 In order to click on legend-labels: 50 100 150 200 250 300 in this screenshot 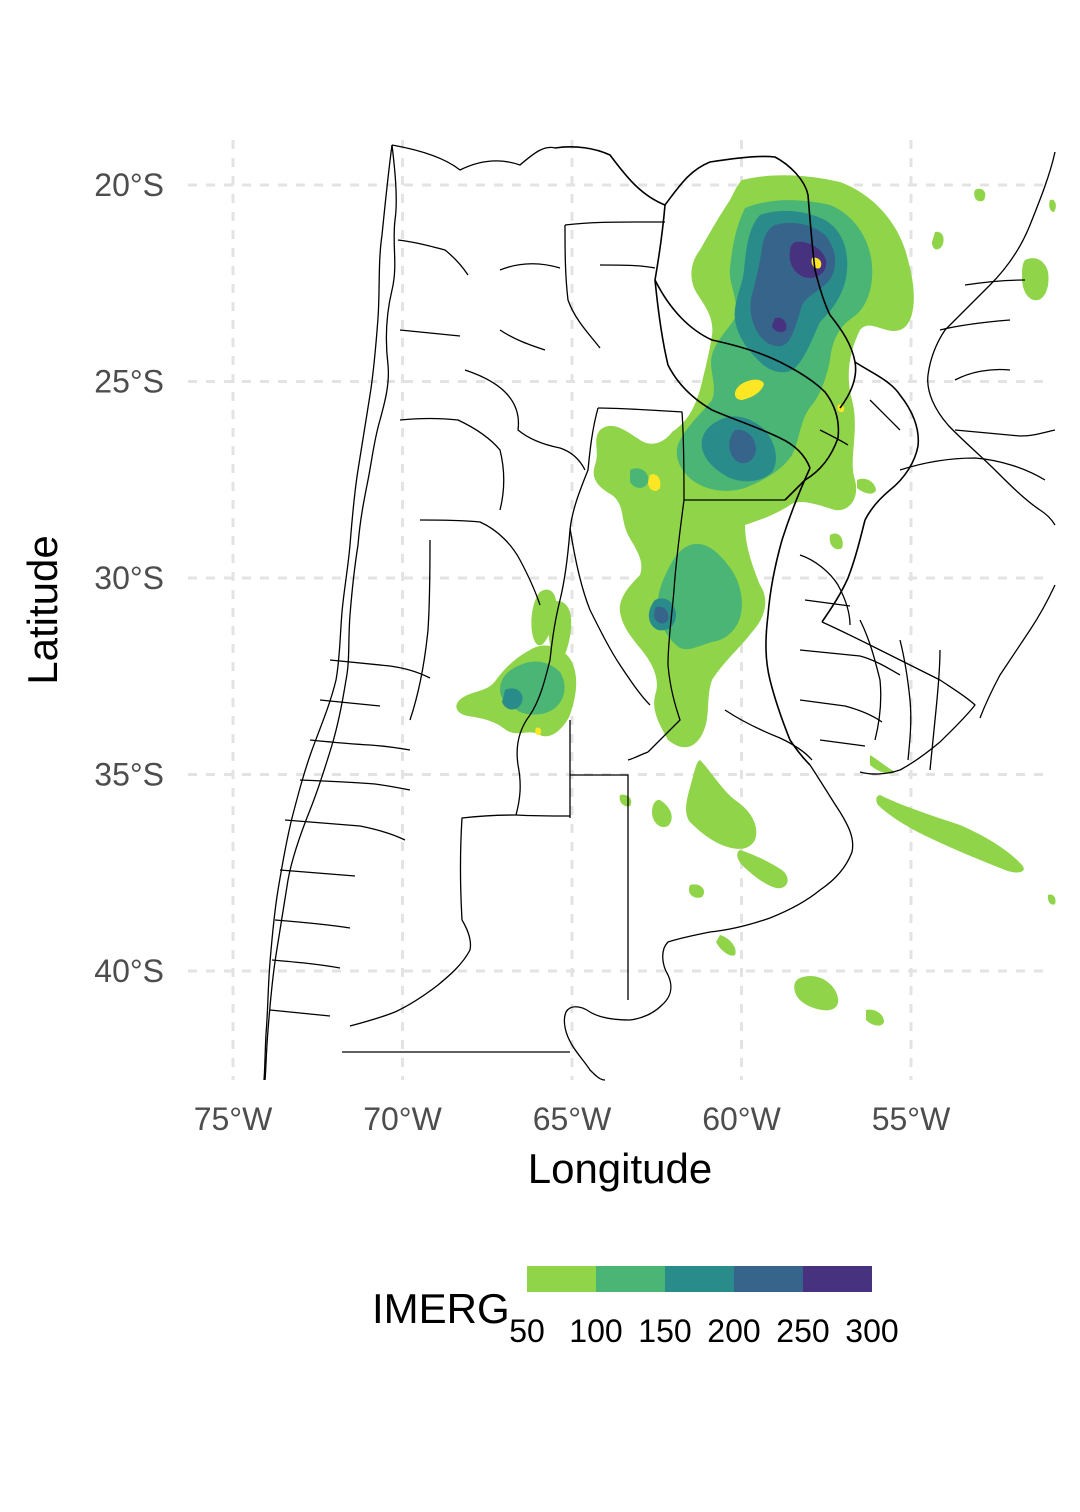, I will do `click(703, 1331)`.